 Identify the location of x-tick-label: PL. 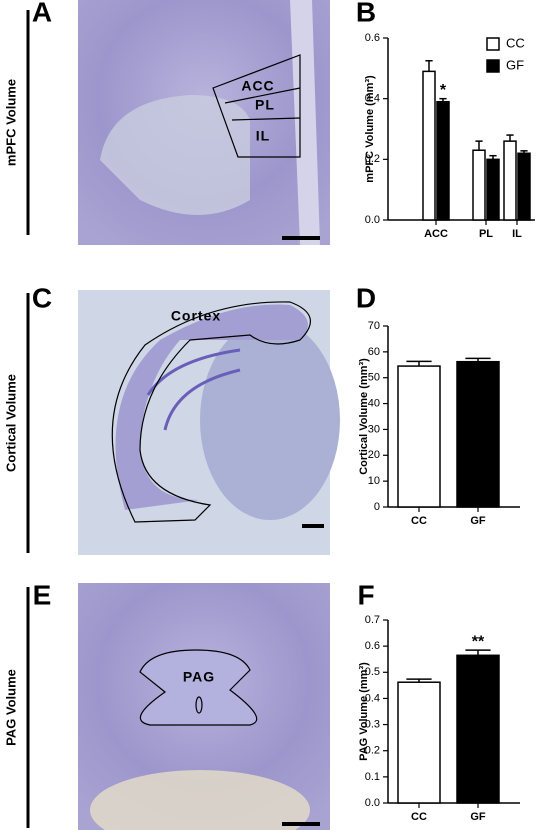
(486, 234).